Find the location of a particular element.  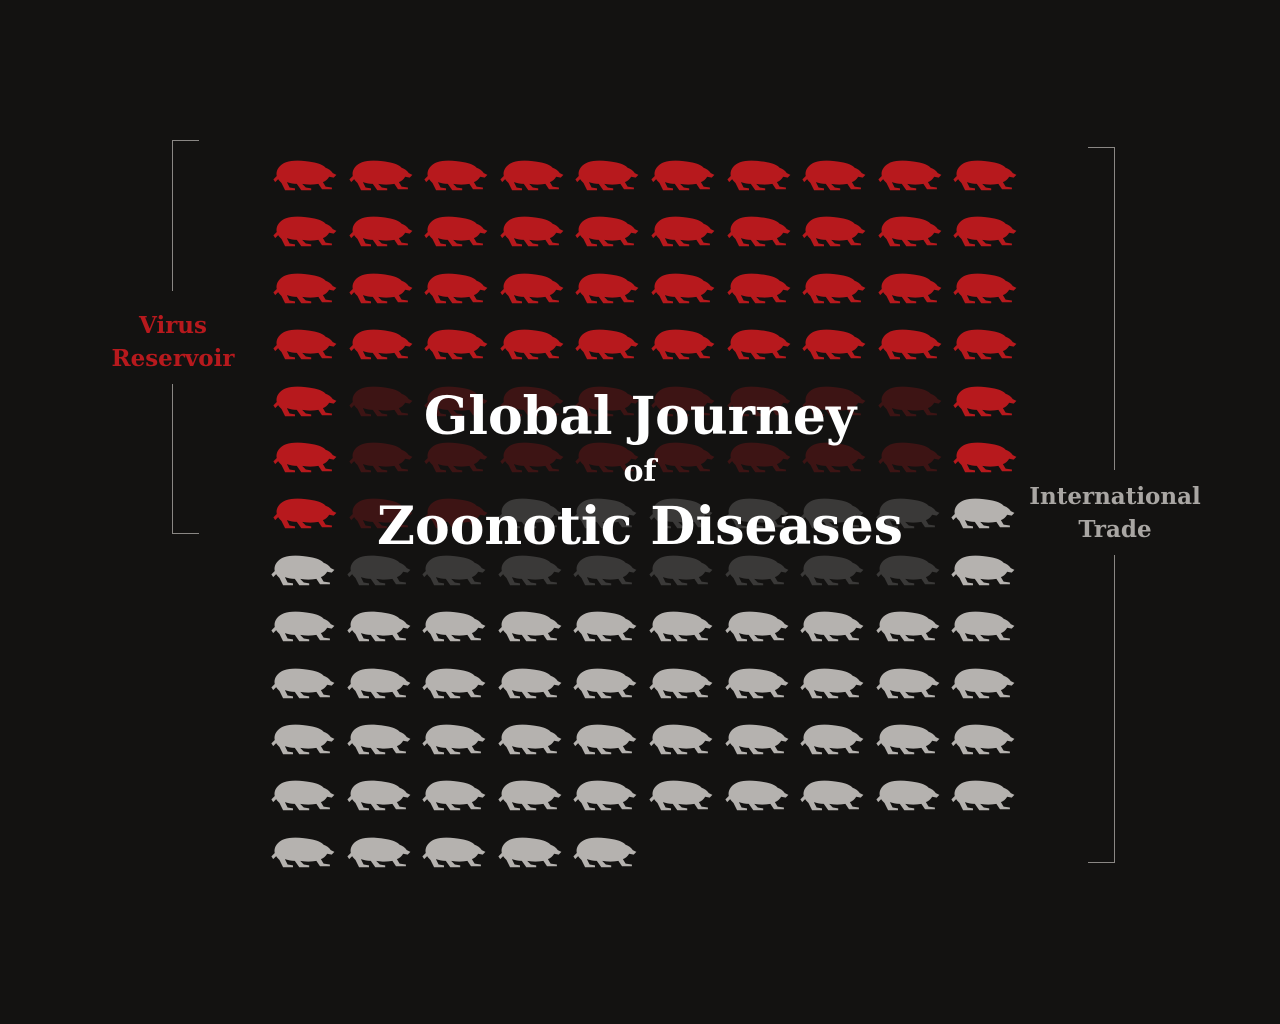

international-trade-bracket-top is located at coordinates (1101, 308).